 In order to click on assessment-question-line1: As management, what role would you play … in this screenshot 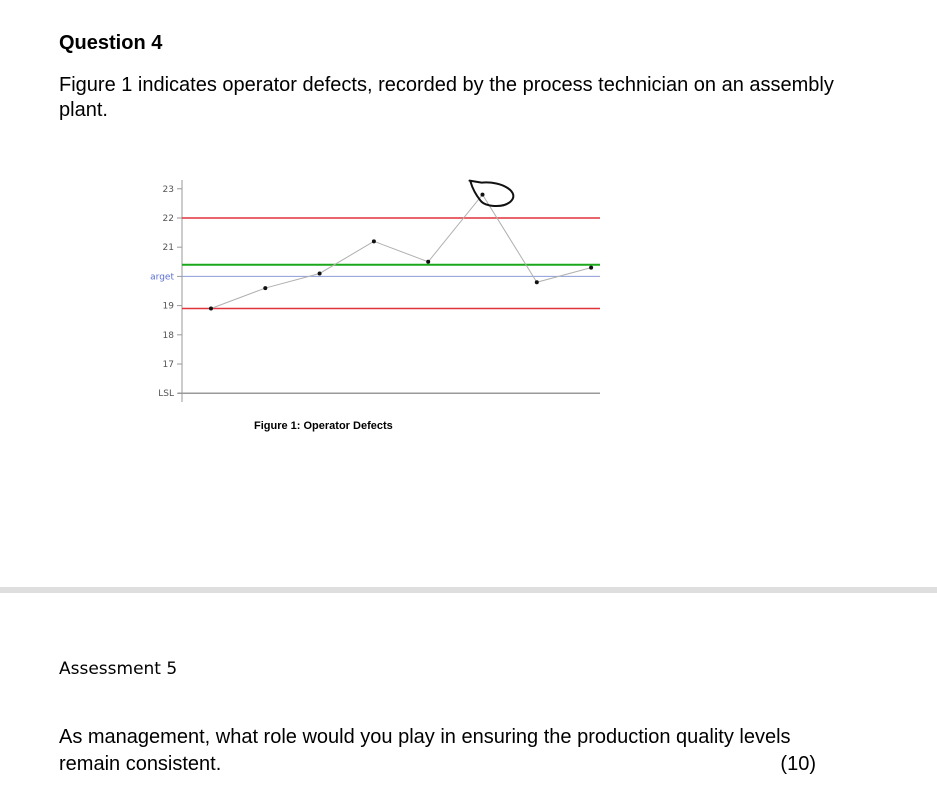, I will do `click(425, 737)`.